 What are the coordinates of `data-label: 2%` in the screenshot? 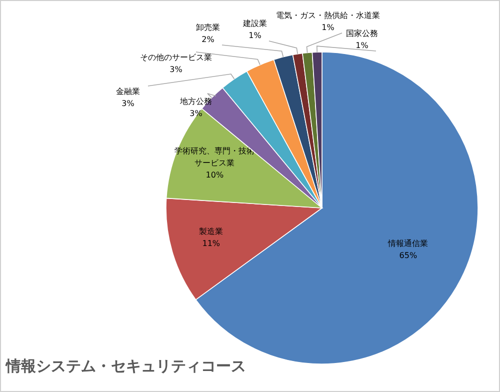 It's located at (208, 39).